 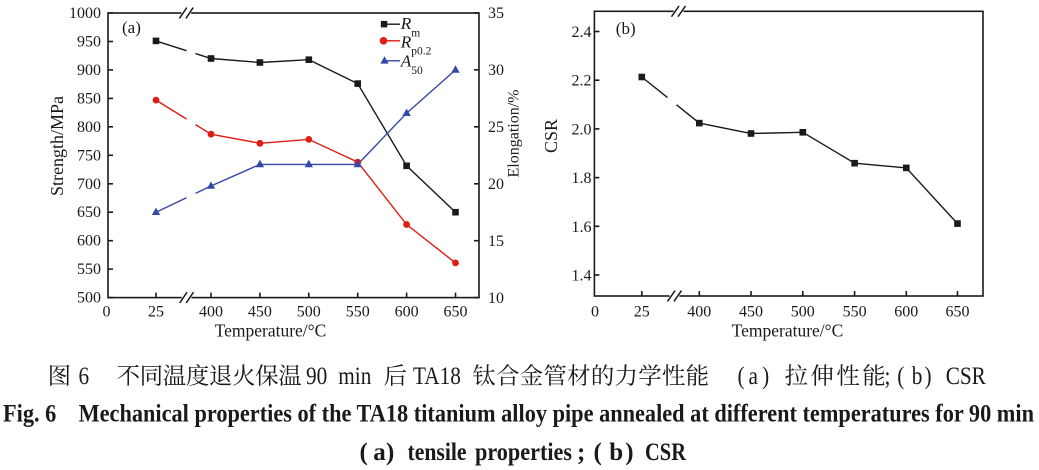 What do you see at coordinates (89, 70) in the screenshot?
I see `svg-text: 900` at bounding box center [89, 70].